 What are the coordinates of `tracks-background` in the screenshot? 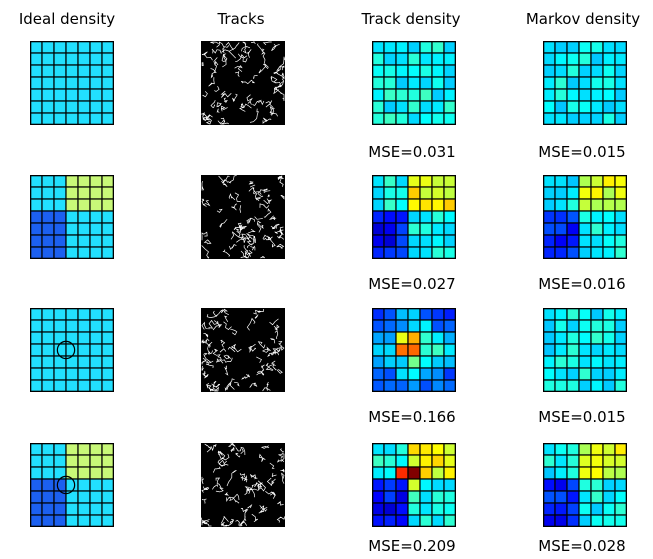 It's located at (243, 350).